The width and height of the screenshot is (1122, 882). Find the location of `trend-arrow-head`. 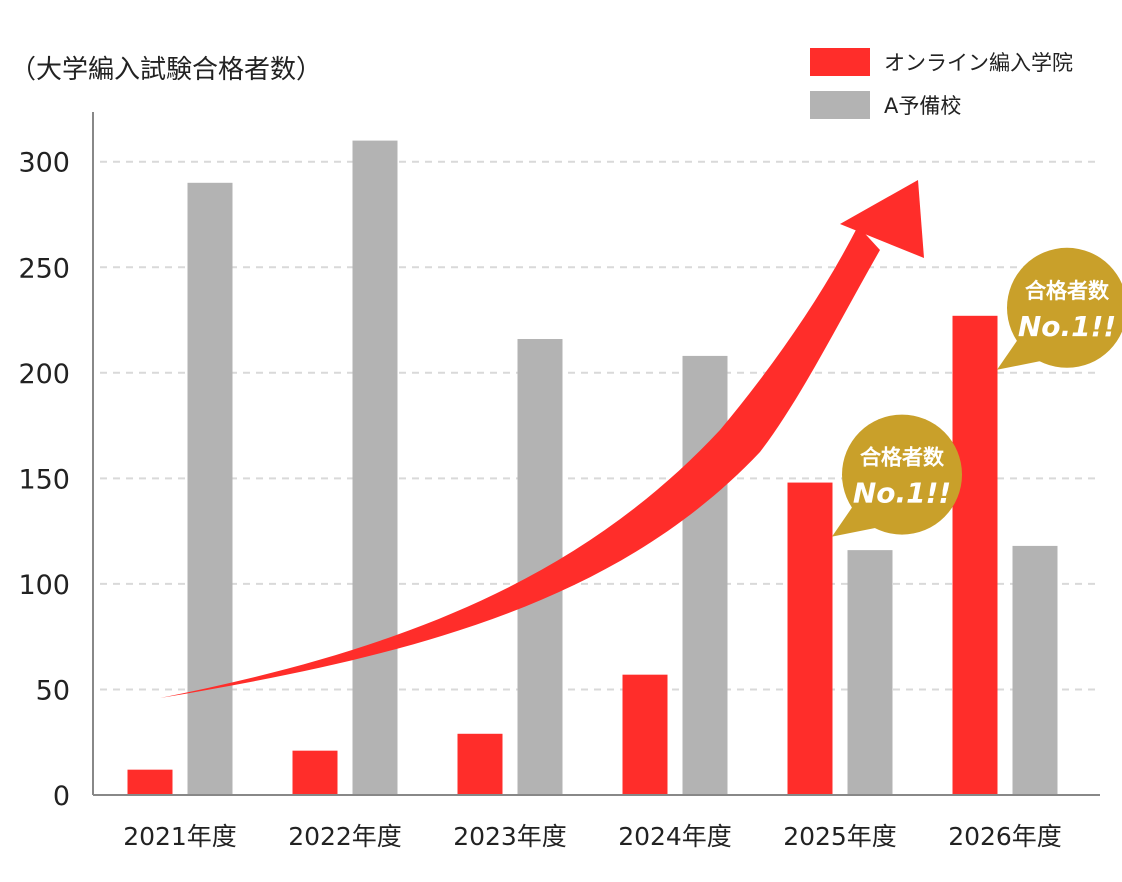

trend-arrow-head is located at coordinates (882, 219).